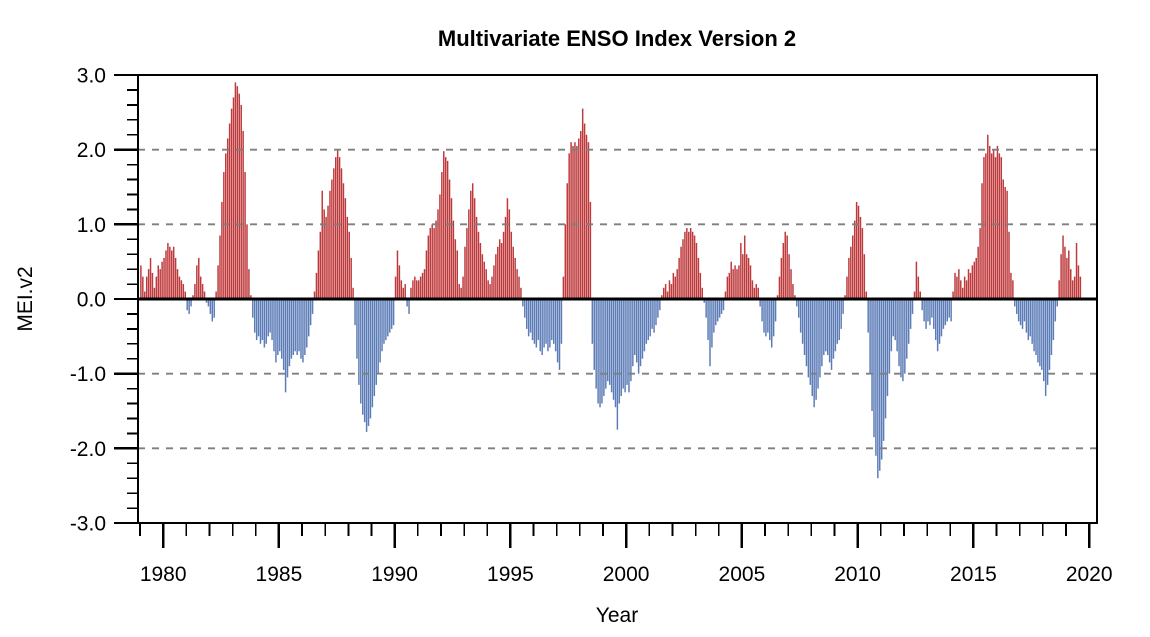  What do you see at coordinates (88, 449) in the screenshot?
I see `y-tick-label: -2.0` at bounding box center [88, 449].